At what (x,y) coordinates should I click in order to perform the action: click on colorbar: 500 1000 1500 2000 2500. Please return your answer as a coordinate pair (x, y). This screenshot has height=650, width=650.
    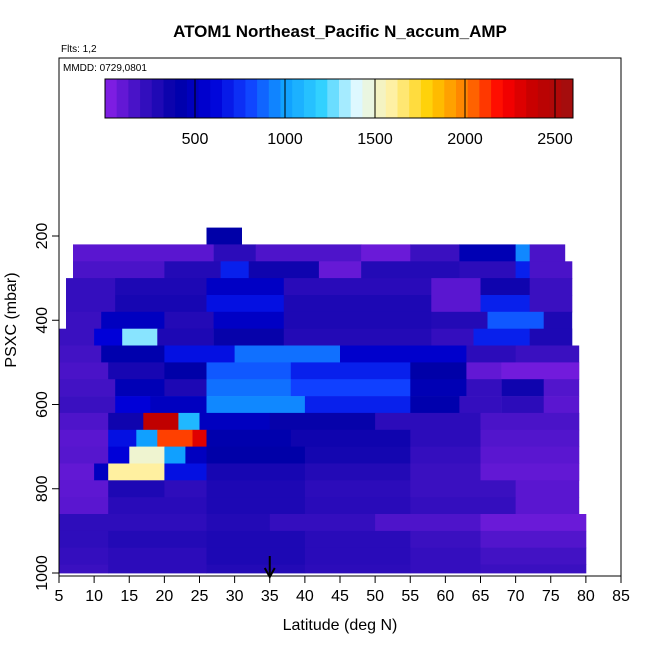
    Looking at the image, I should click on (339, 113).